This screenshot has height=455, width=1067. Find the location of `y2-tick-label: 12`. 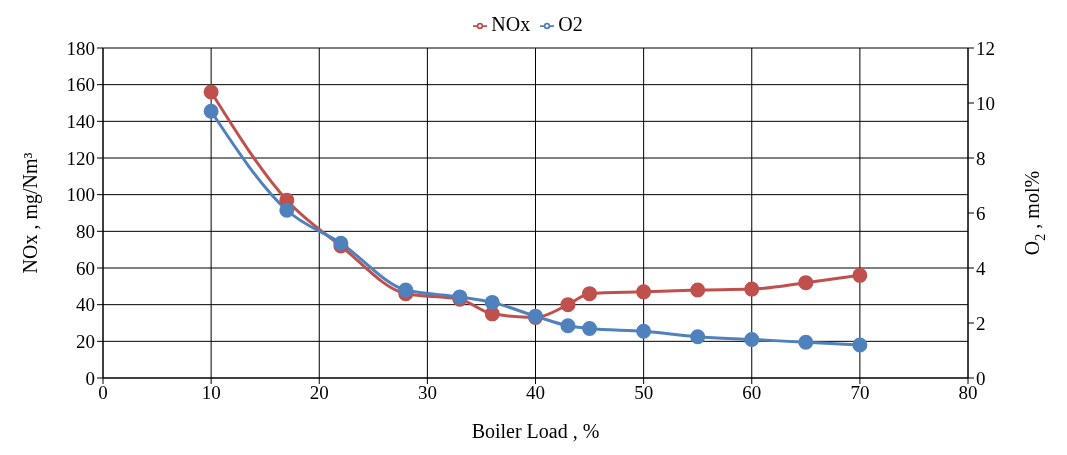

y2-tick-label: 12 is located at coordinates (985, 48).